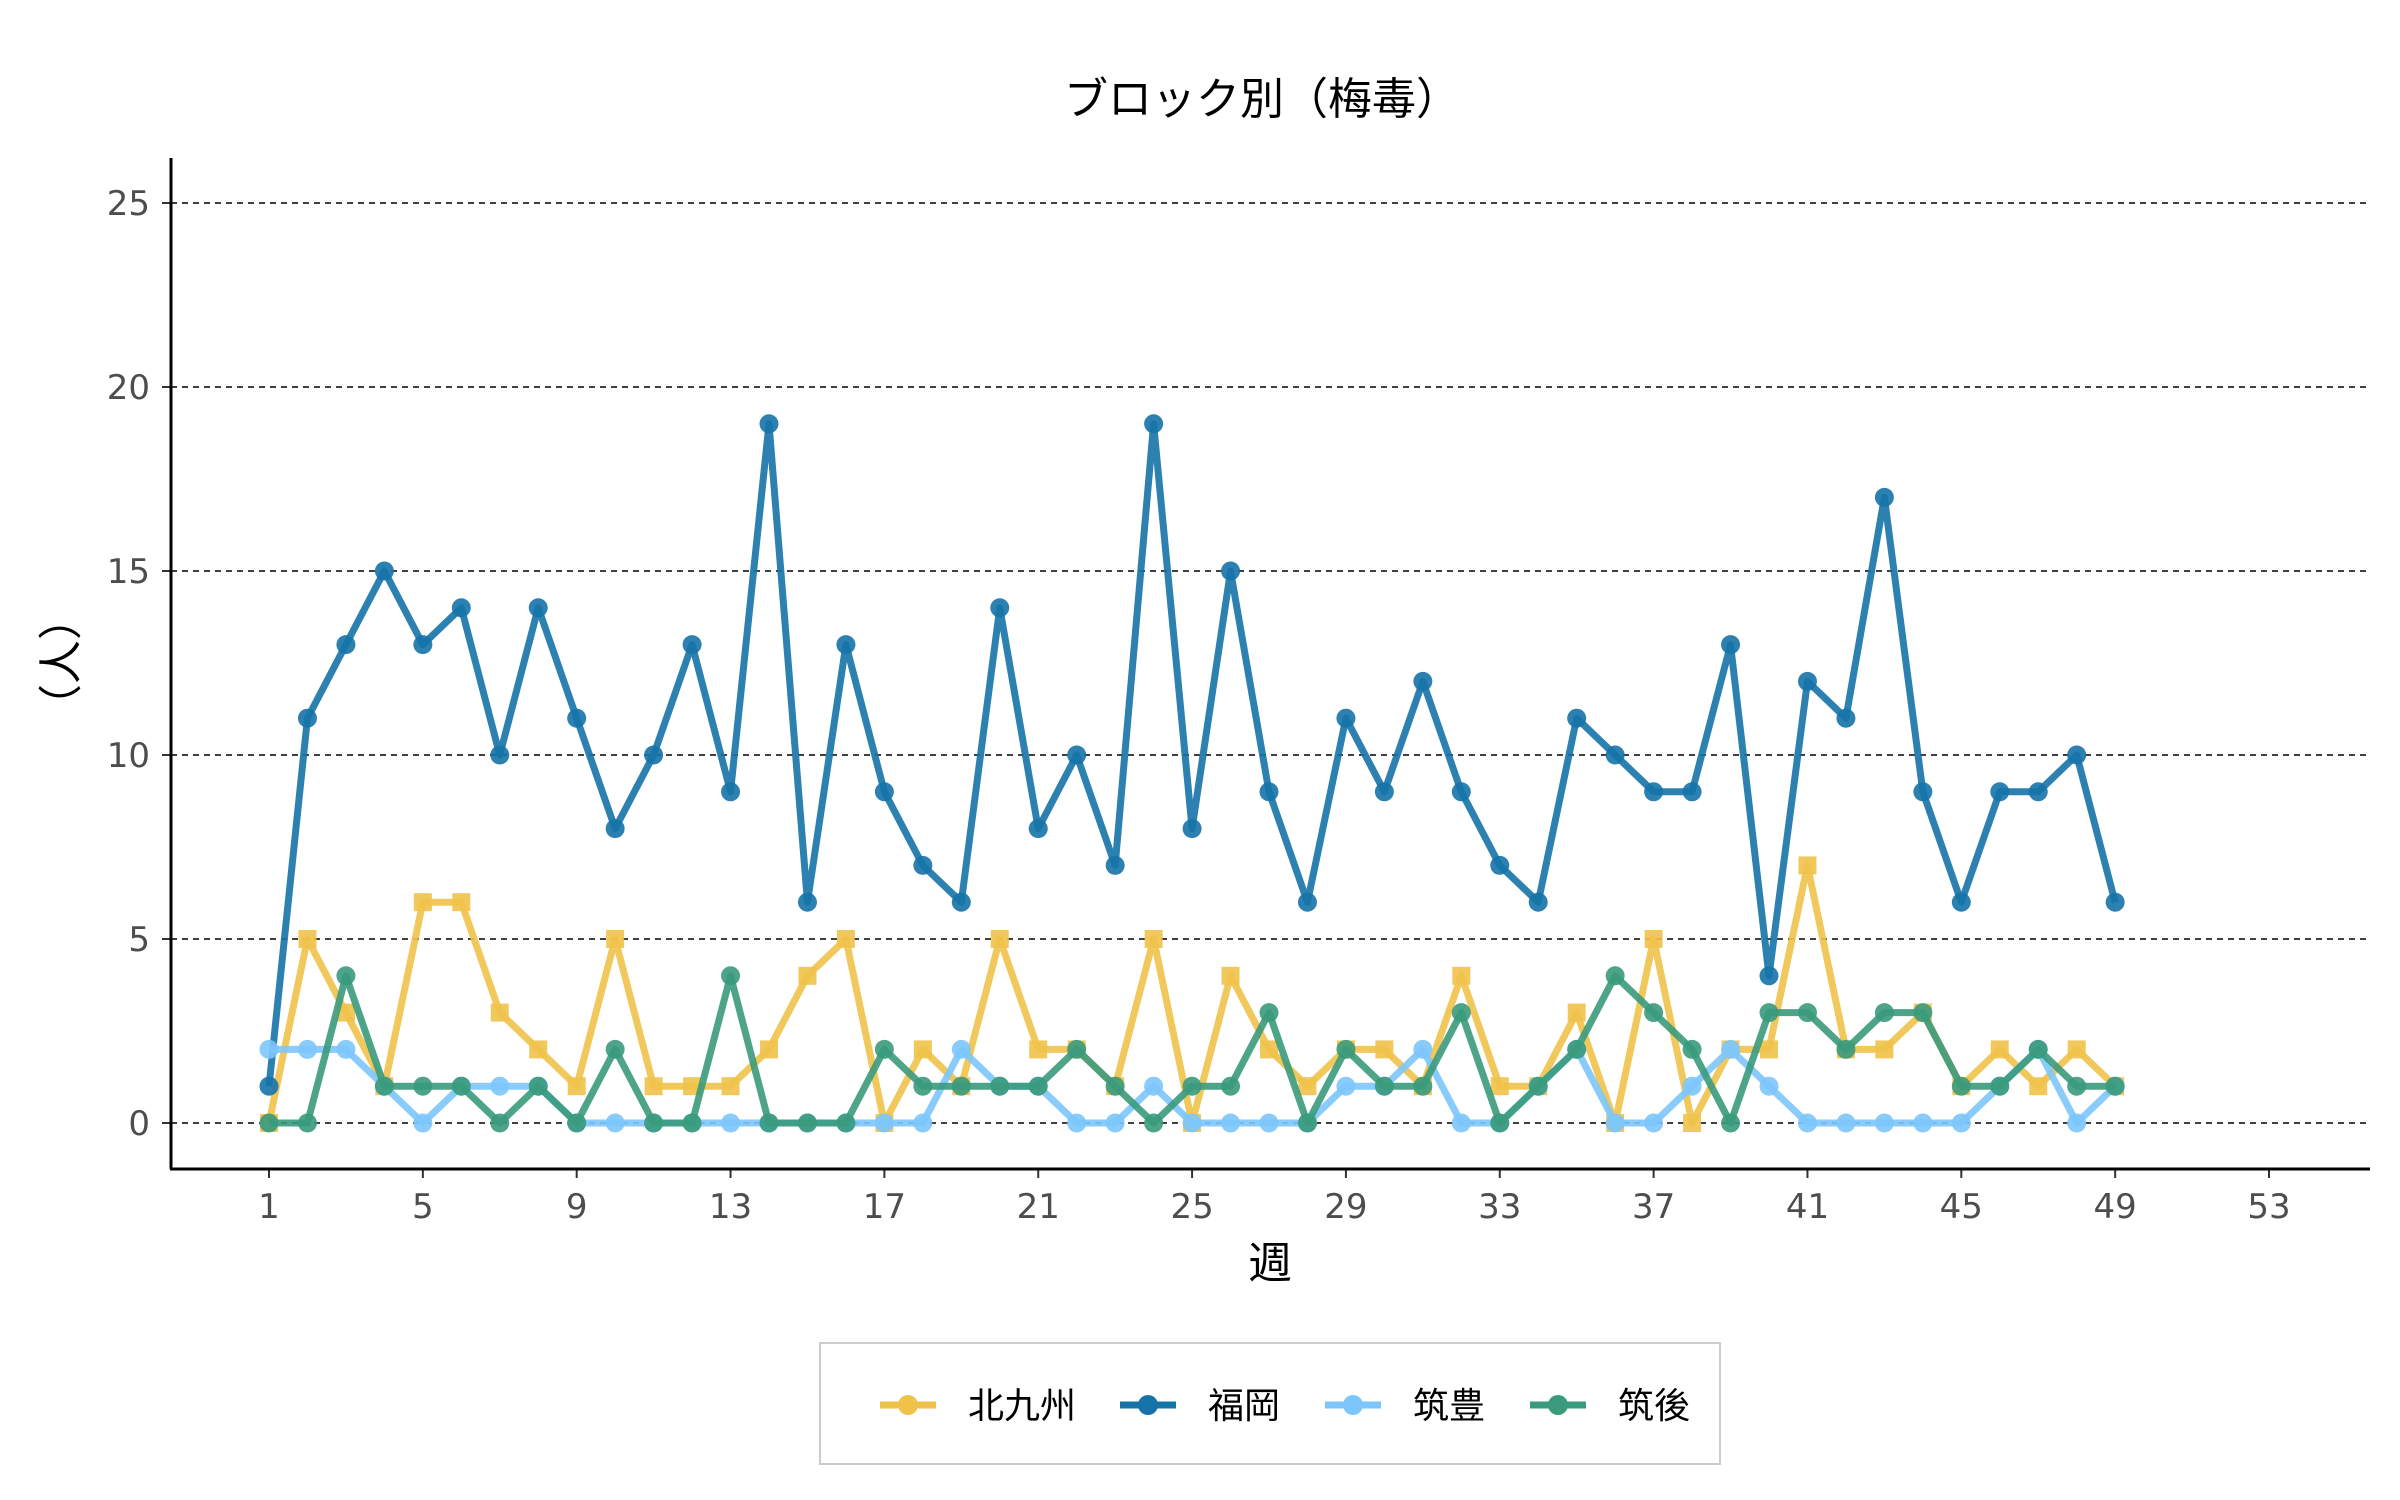 Image resolution: width=2400 pixels, height=1500 pixels. Describe the element at coordinates (1191, 1207) in the screenshot. I see `x-tick-label: 25` at that location.